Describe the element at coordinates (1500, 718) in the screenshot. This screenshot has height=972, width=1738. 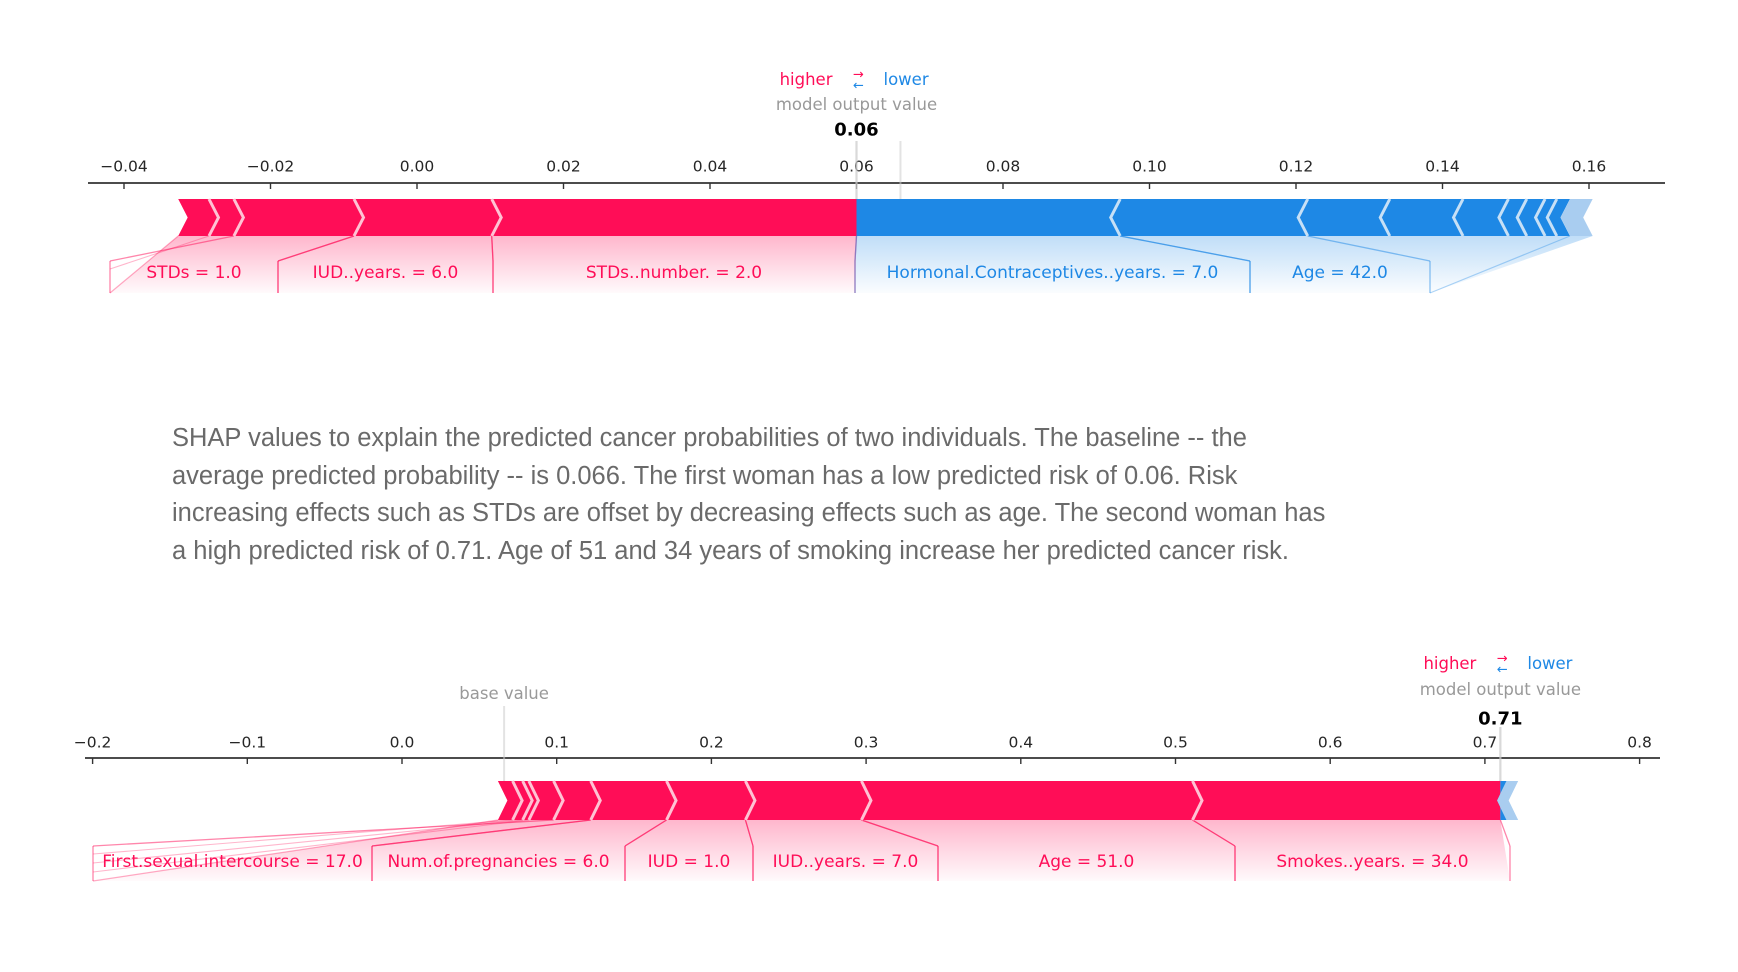
I see `output-value: 0.71` at that location.